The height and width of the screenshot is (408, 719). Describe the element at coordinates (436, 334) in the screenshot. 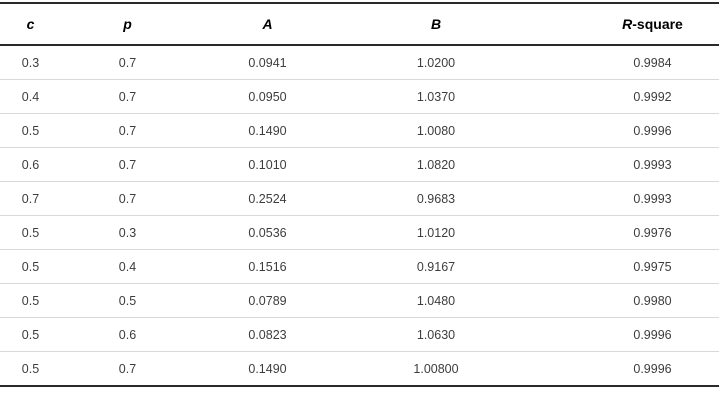

I see `table-cell: 1.0630` at that location.